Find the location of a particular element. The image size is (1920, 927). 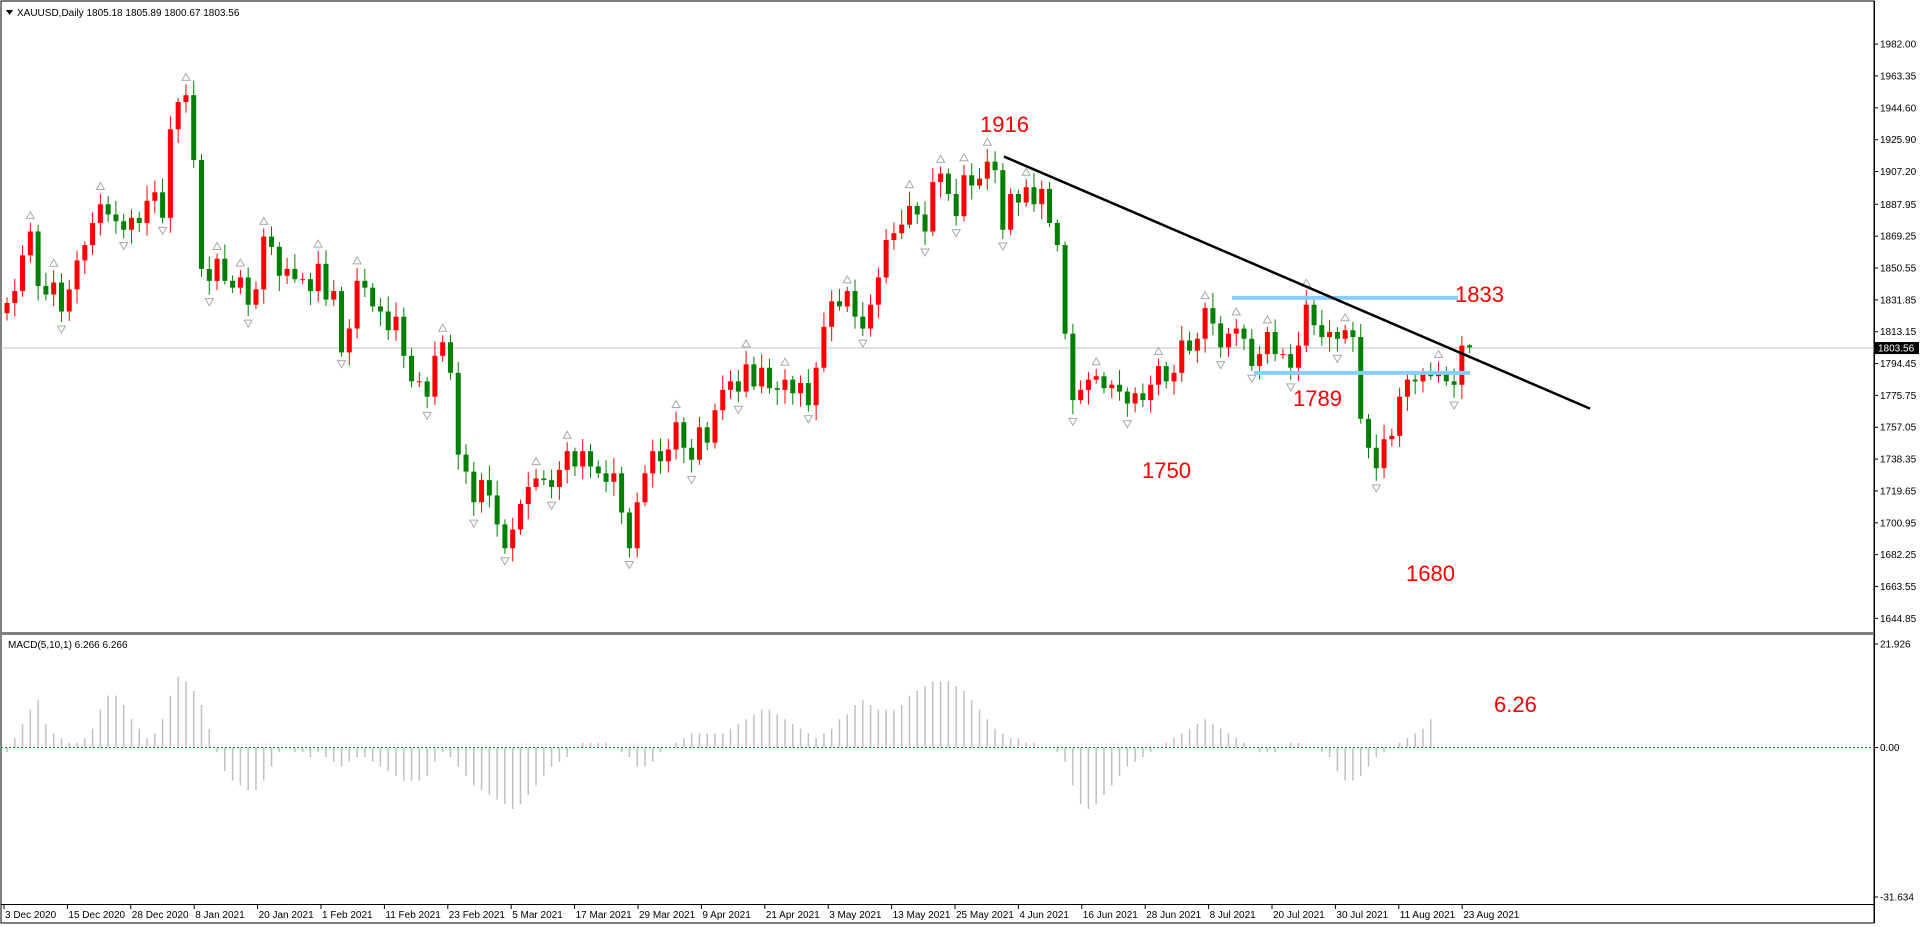

macd-histogram is located at coordinates (937, 742).